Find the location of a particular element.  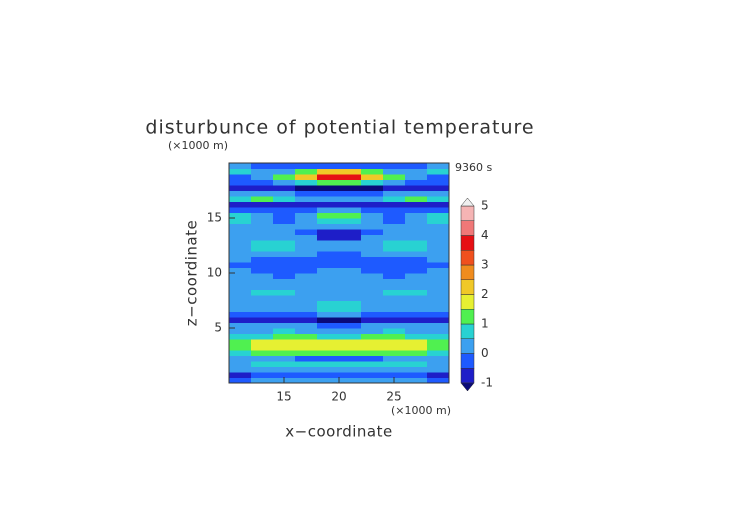

chart-title: disturbunce of potential temperature is located at coordinates (339, 128).